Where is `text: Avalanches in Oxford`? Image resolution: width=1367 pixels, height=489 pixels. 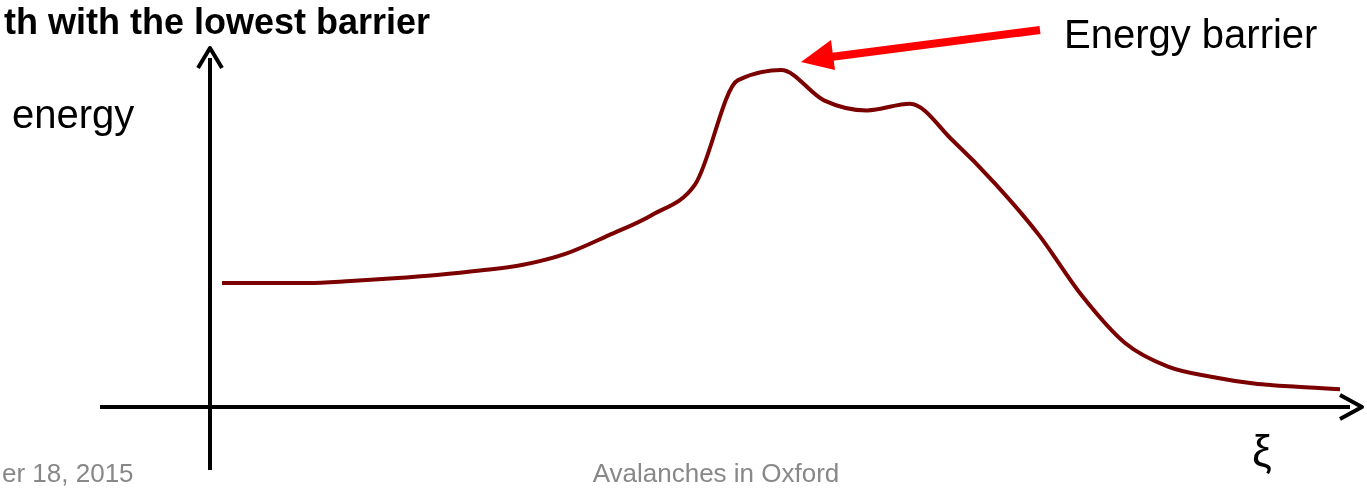 text: Avalanches in Oxford is located at coordinates (716, 473).